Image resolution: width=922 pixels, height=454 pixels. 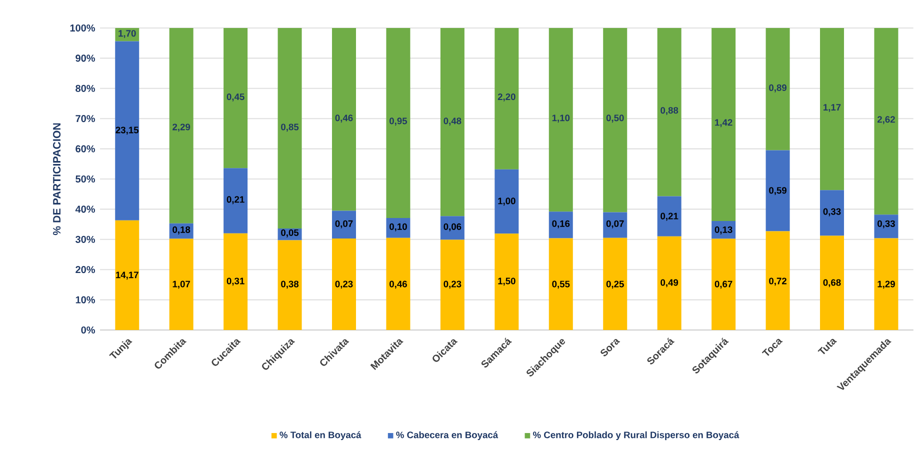 I want to click on x-tick-label: Tuta, so click(x=827, y=346).